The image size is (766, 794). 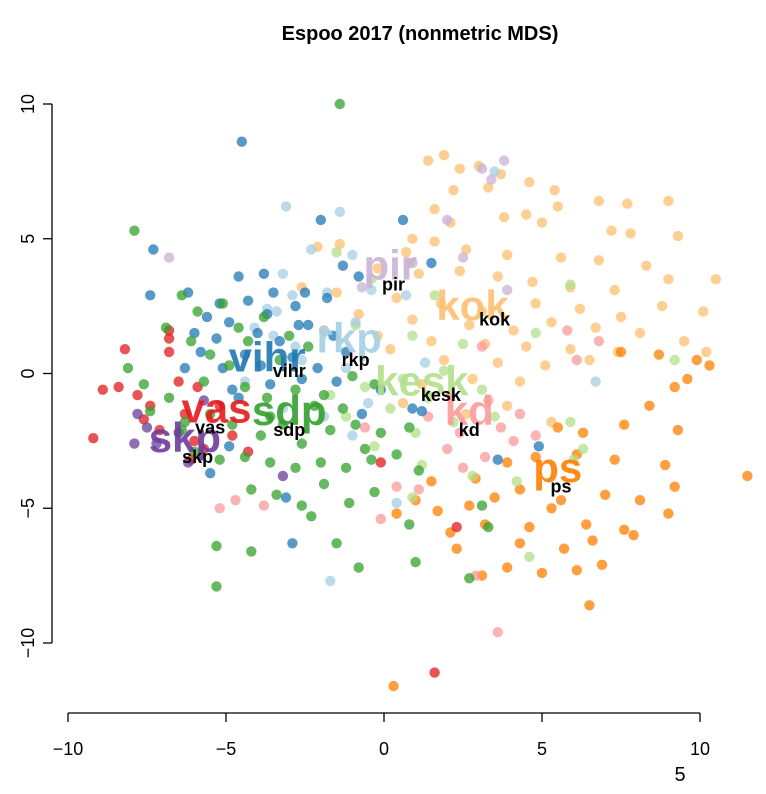 What do you see at coordinates (384, 749) in the screenshot?
I see `x-tick-label: 0` at bounding box center [384, 749].